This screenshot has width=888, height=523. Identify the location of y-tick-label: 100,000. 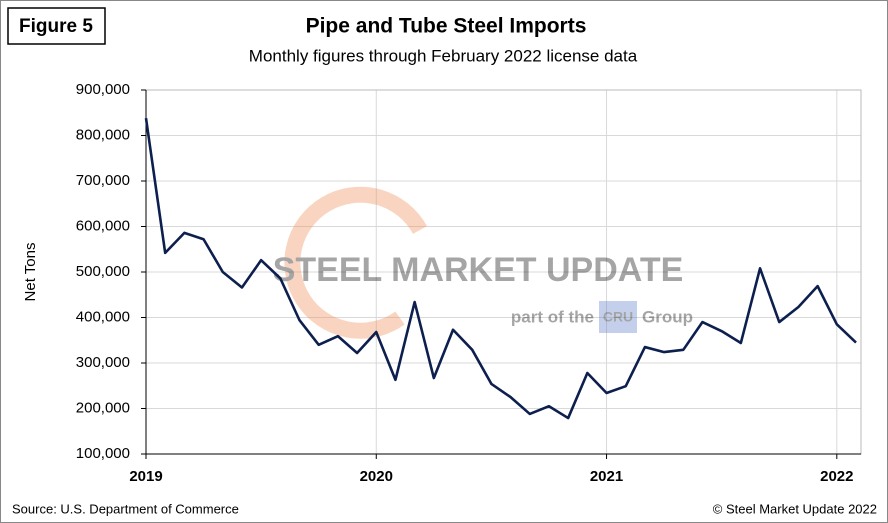
(103, 453).